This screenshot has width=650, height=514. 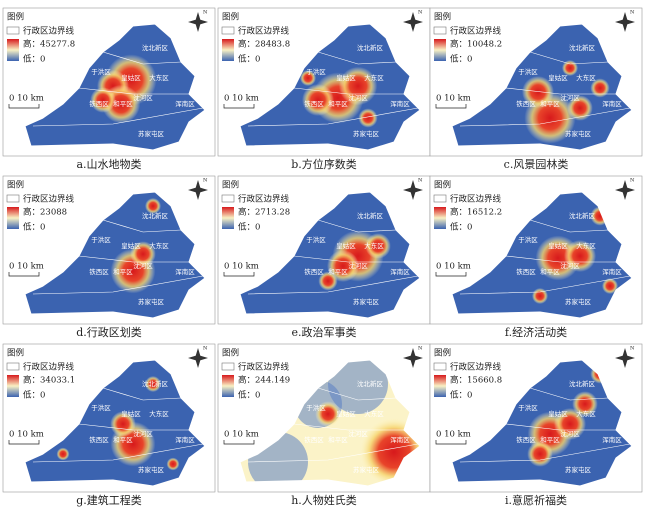 I want to click on high-label: 高：23088, so click(x=45, y=212).